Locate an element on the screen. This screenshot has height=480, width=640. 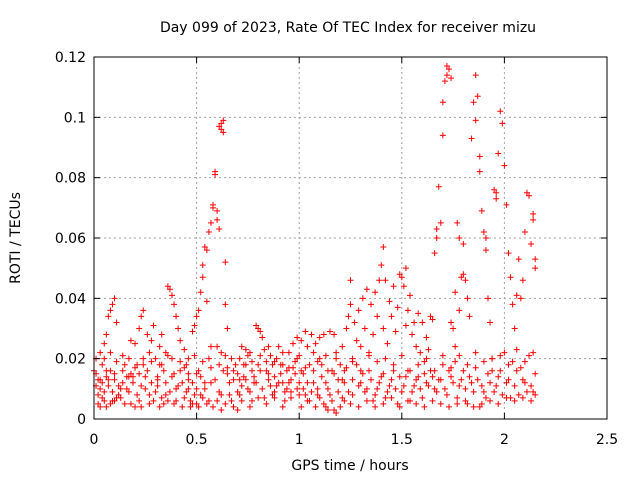
x-tick-label: 0 is located at coordinates (94, 440).